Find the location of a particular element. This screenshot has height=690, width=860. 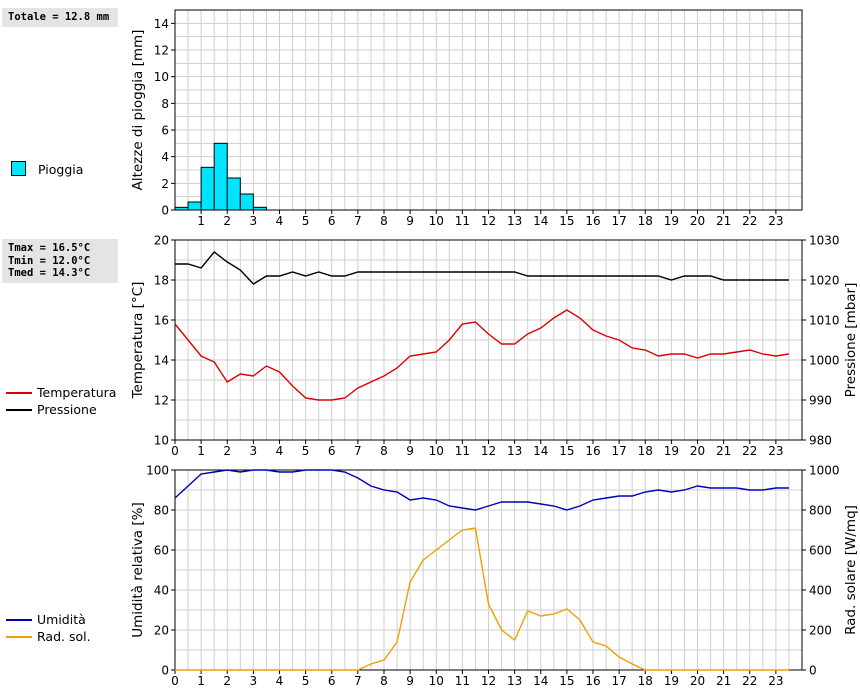

y-right-tick-label: 0 is located at coordinates (813, 671).